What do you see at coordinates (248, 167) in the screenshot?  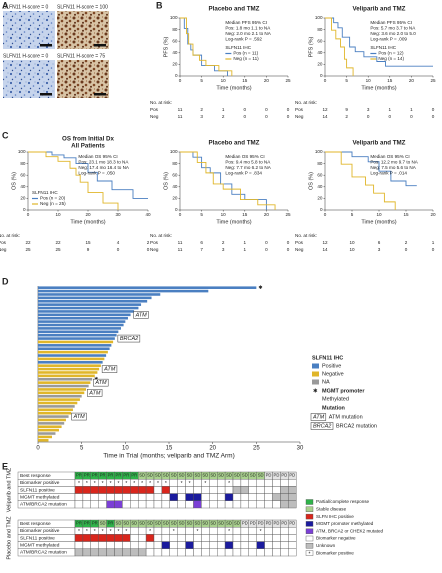 I see `stat-text: Neg: 7.7 mo 6.2 to NA` at bounding box center [248, 167].